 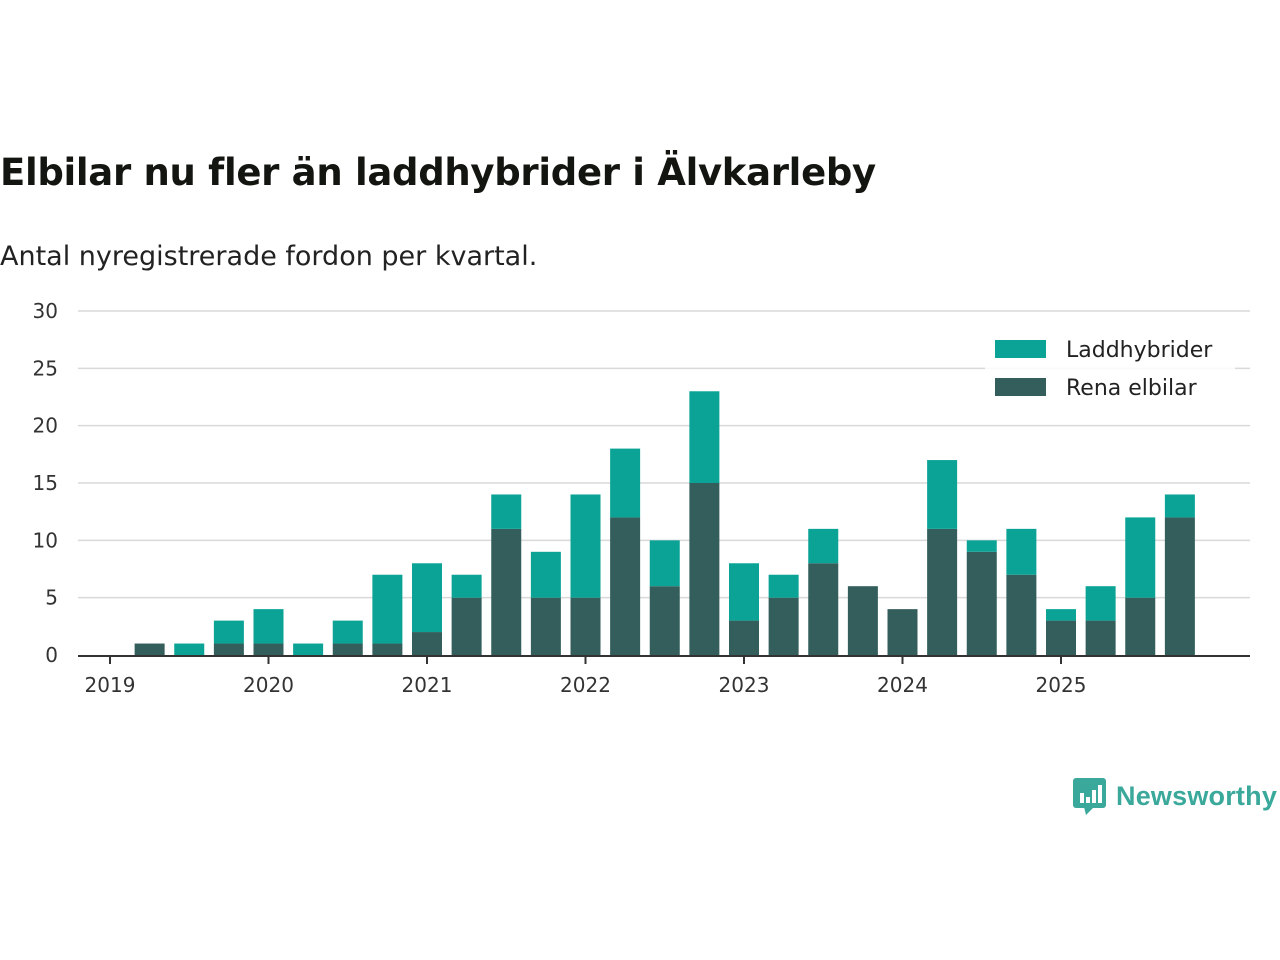 I want to click on legend: Laddhybrider Rena elbilar, so click(x=1110, y=372).